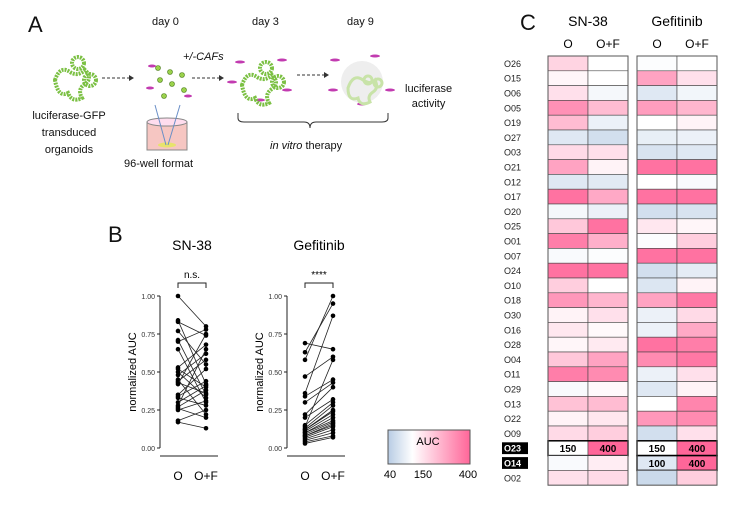 Image resolution: width=740 pixels, height=513 pixels. I want to click on row-label: O04, so click(512, 360).